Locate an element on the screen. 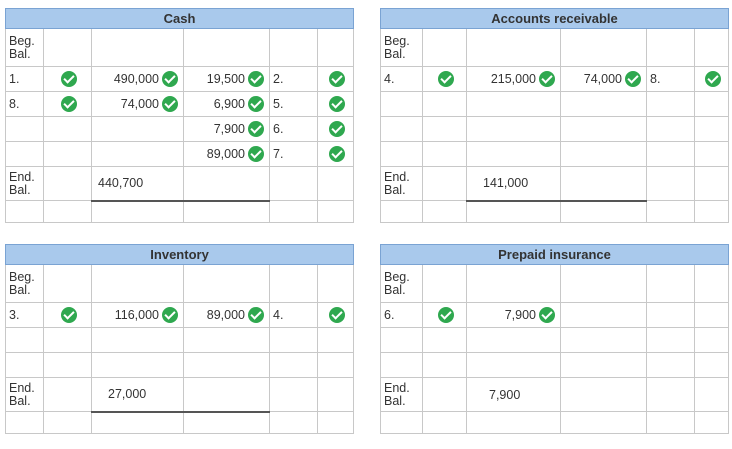 The width and height of the screenshot is (732, 449). debit-amount: 490,000 is located at coordinates (137, 79).